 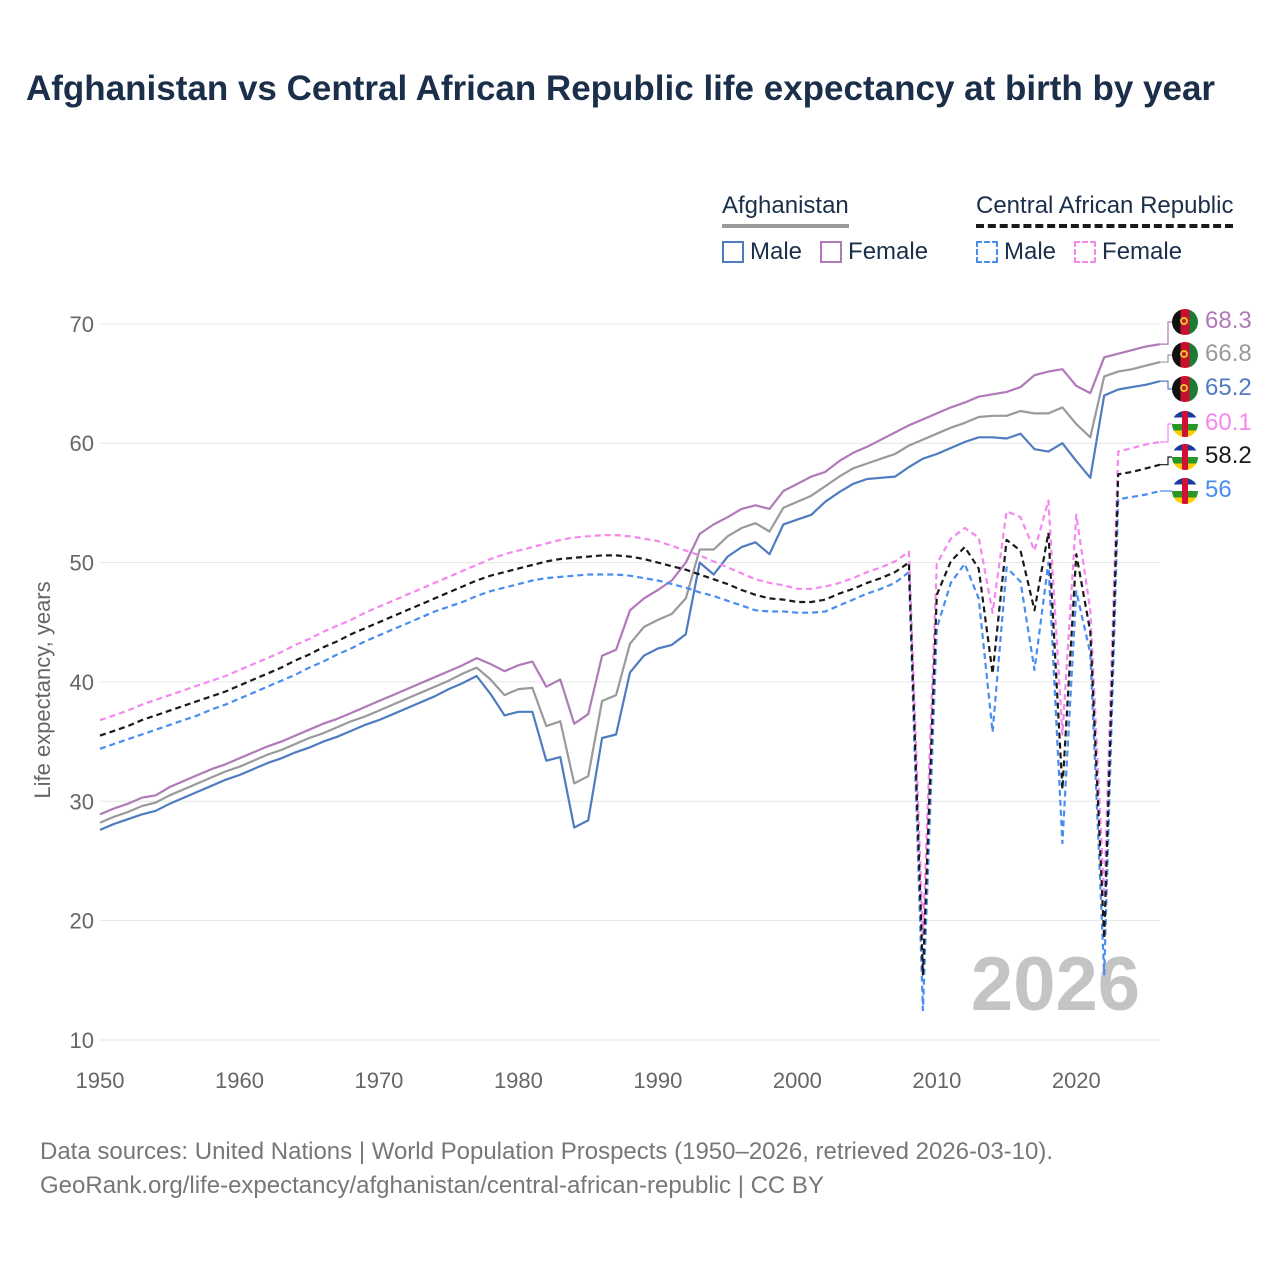 I want to click on end-value-label: 56, so click(x=1218, y=489).